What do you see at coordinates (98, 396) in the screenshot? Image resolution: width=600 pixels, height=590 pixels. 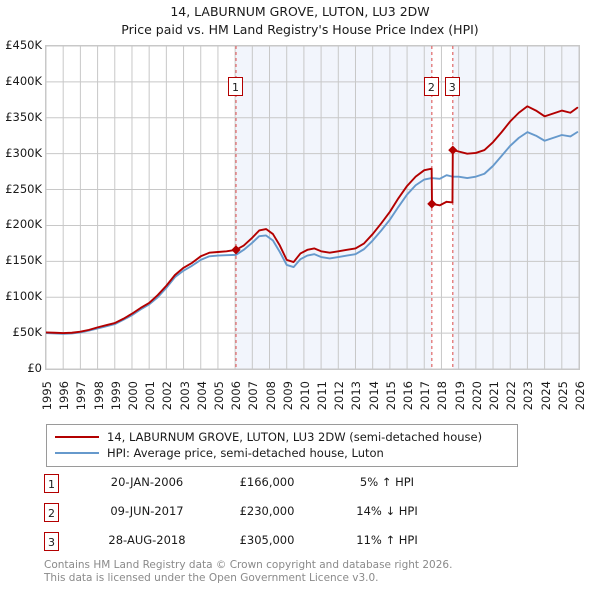 I see `x-tick-label: 1998` at bounding box center [98, 396].